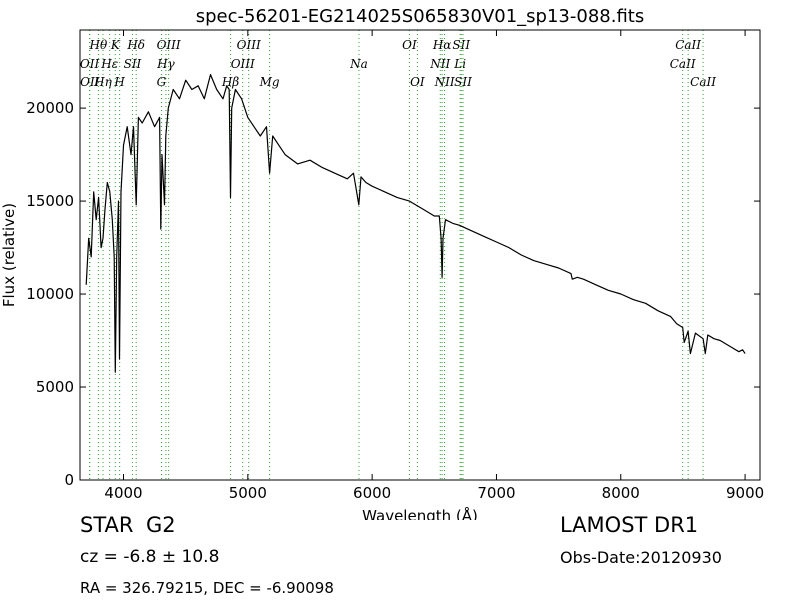 This screenshot has width=800, height=600. What do you see at coordinates (417, 82) in the screenshot?
I see `line-marker-label-18: OI` at bounding box center [417, 82].